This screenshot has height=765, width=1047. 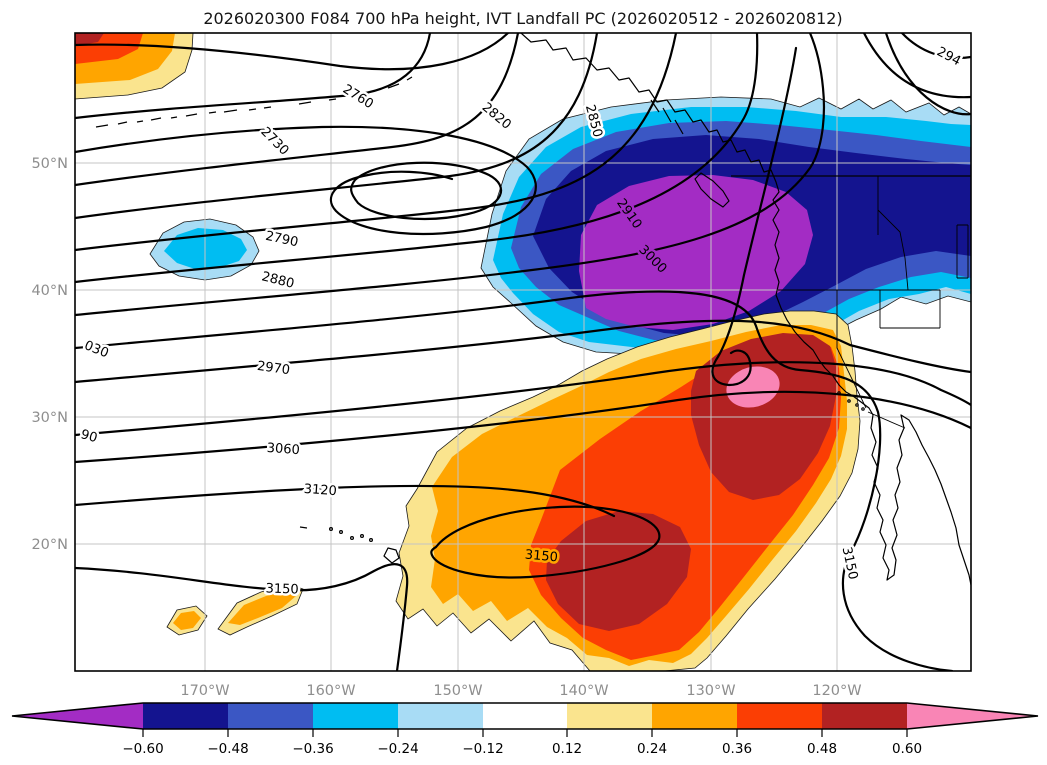 I want to click on contour-label: 2760, so click(x=358, y=97).